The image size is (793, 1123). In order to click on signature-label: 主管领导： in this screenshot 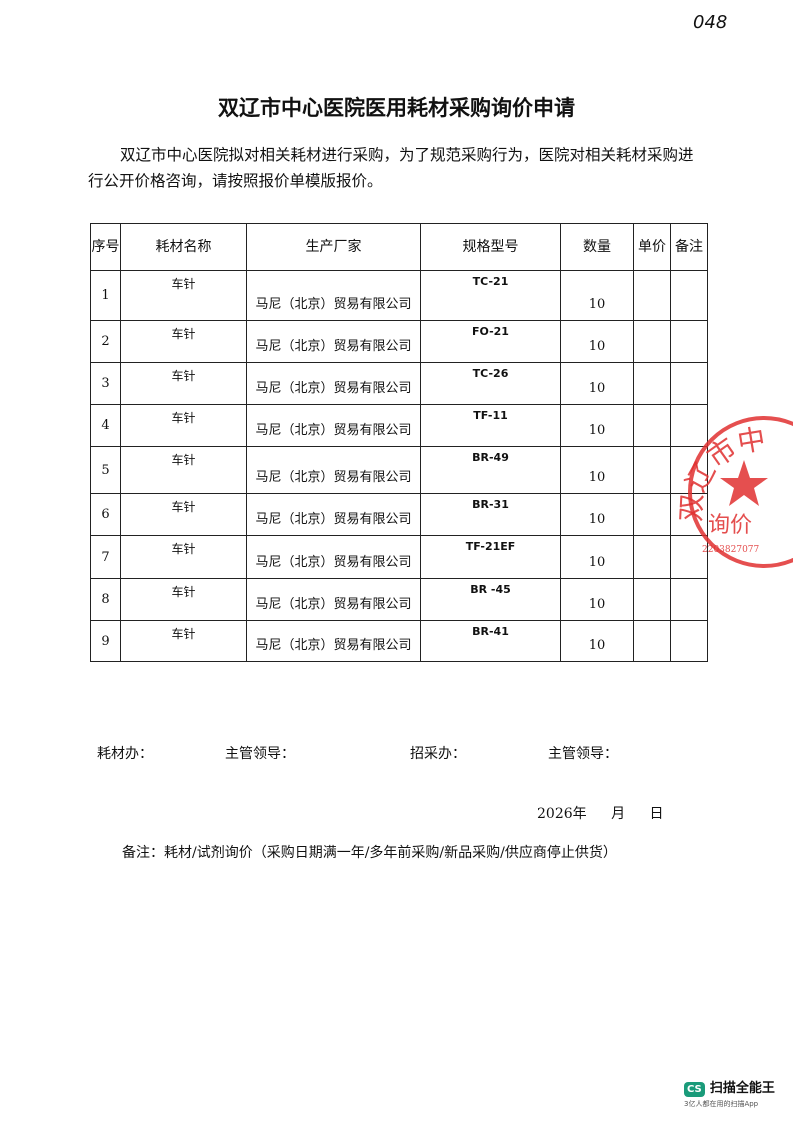, I will do `click(583, 754)`.